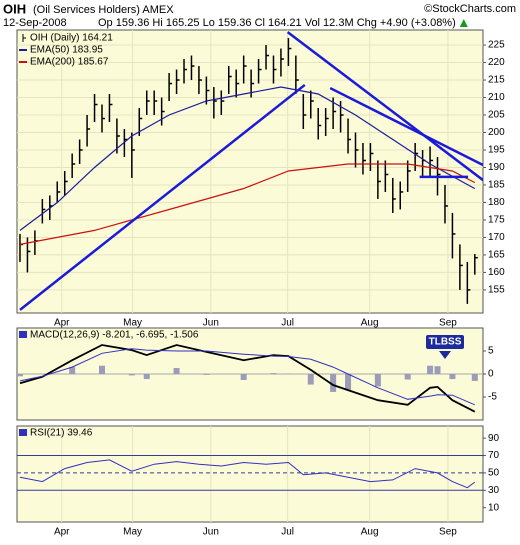 The image size is (520, 545). I want to click on change-arrow, so click(464, 23).